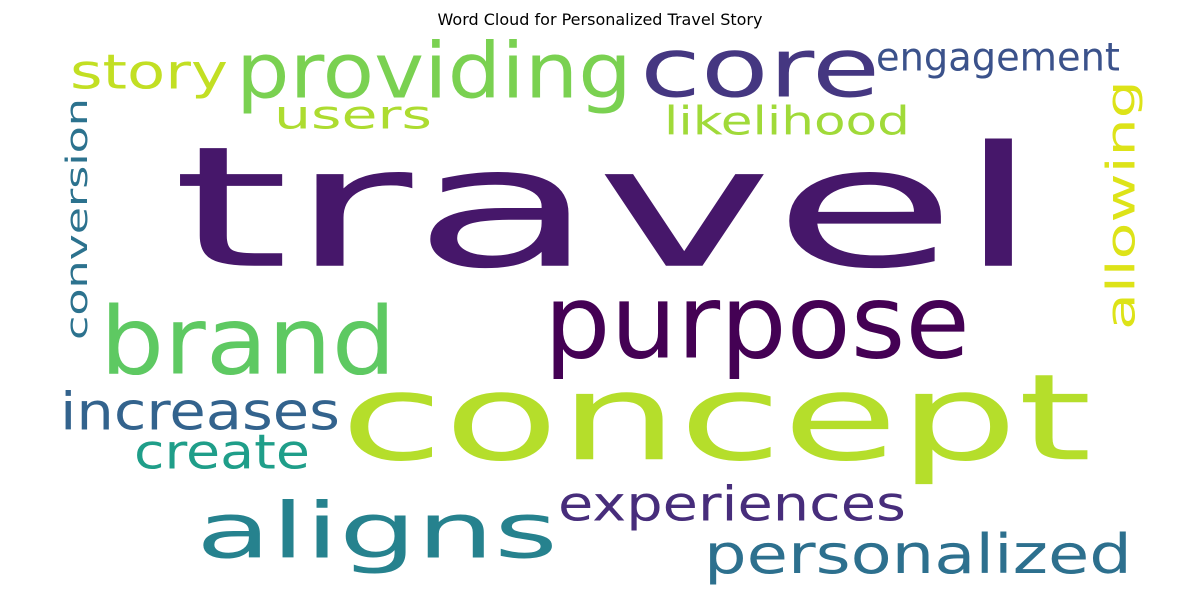 The image size is (1200, 600). Describe the element at coordinates (149, 73) in the screenshot. I see `word-story: story` at that location.